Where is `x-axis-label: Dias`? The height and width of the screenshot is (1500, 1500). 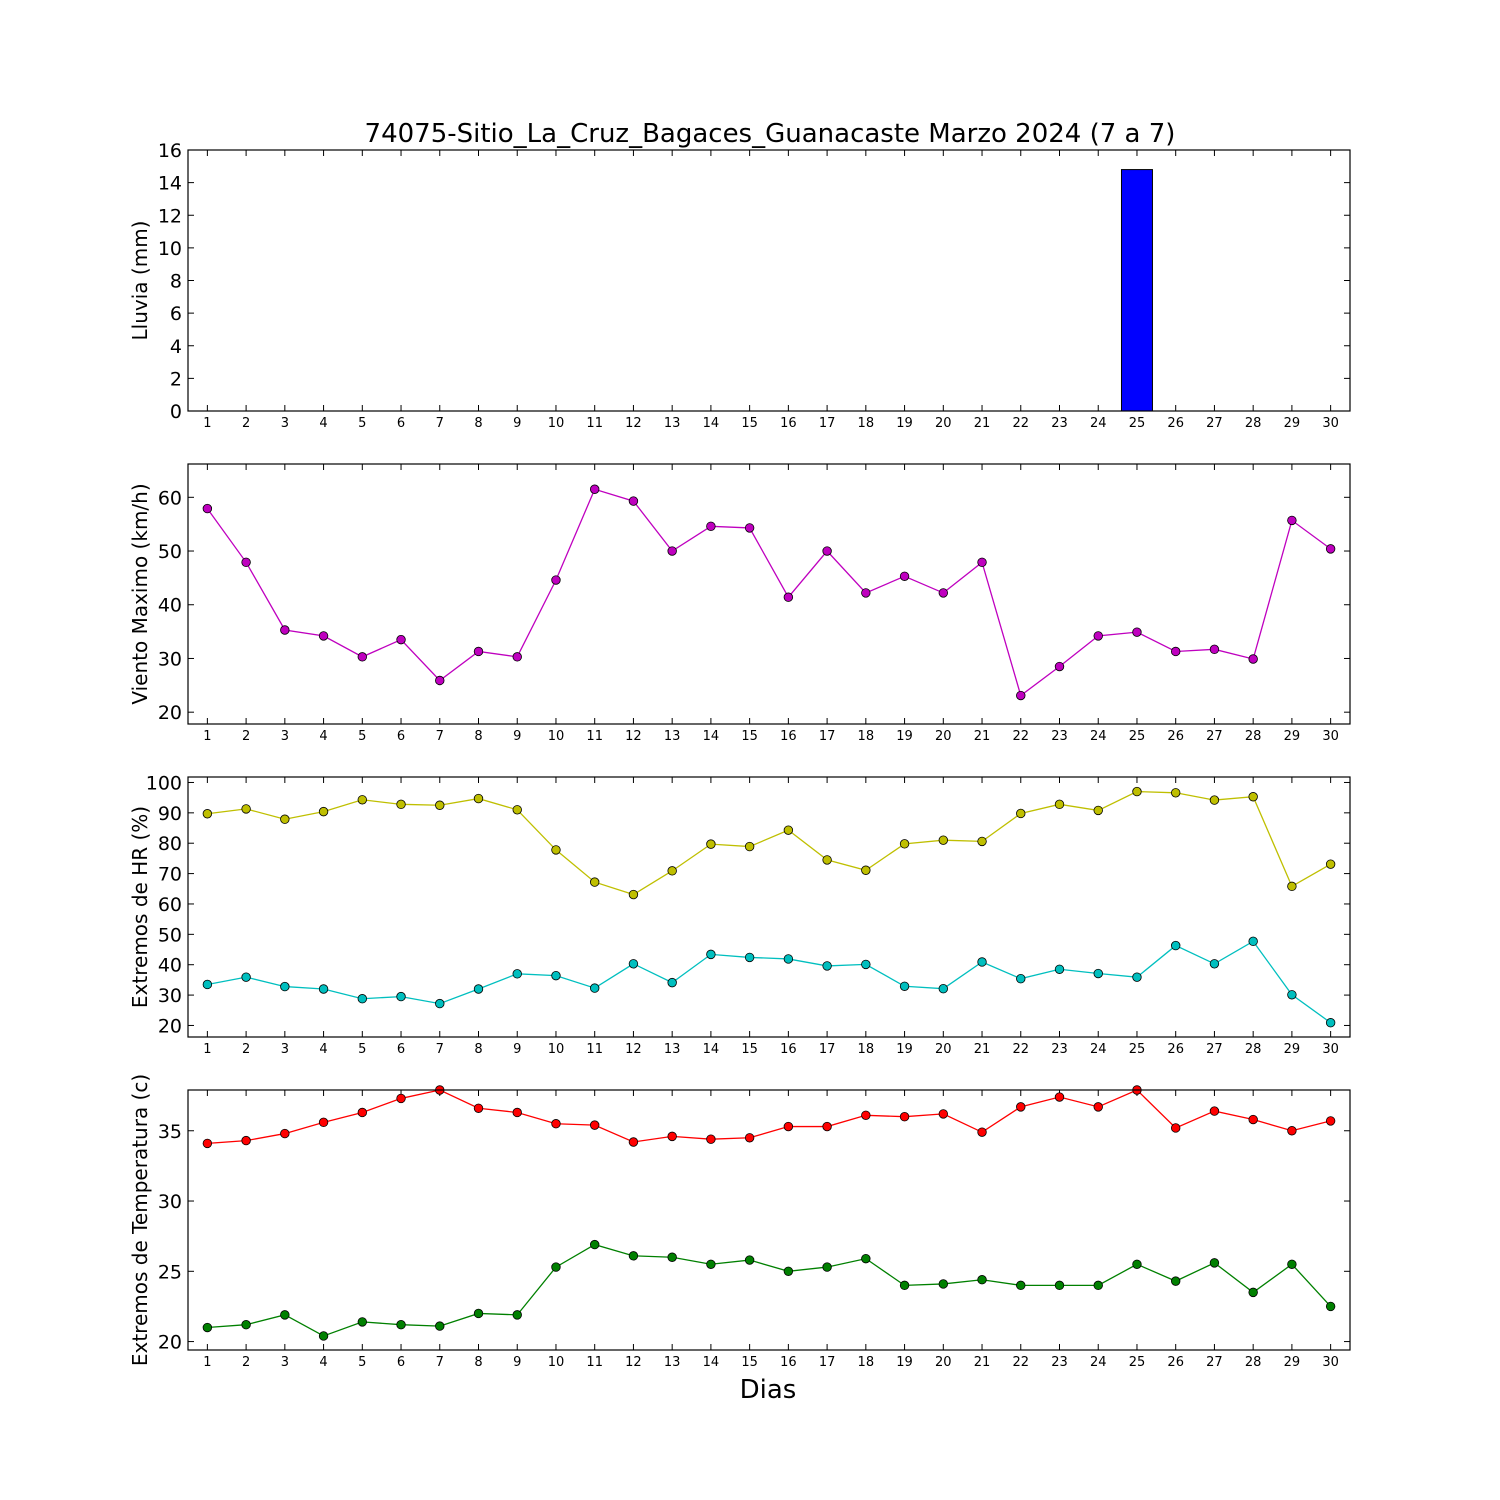 x-axis-label: Dias is located at coordinates (768, 1390).